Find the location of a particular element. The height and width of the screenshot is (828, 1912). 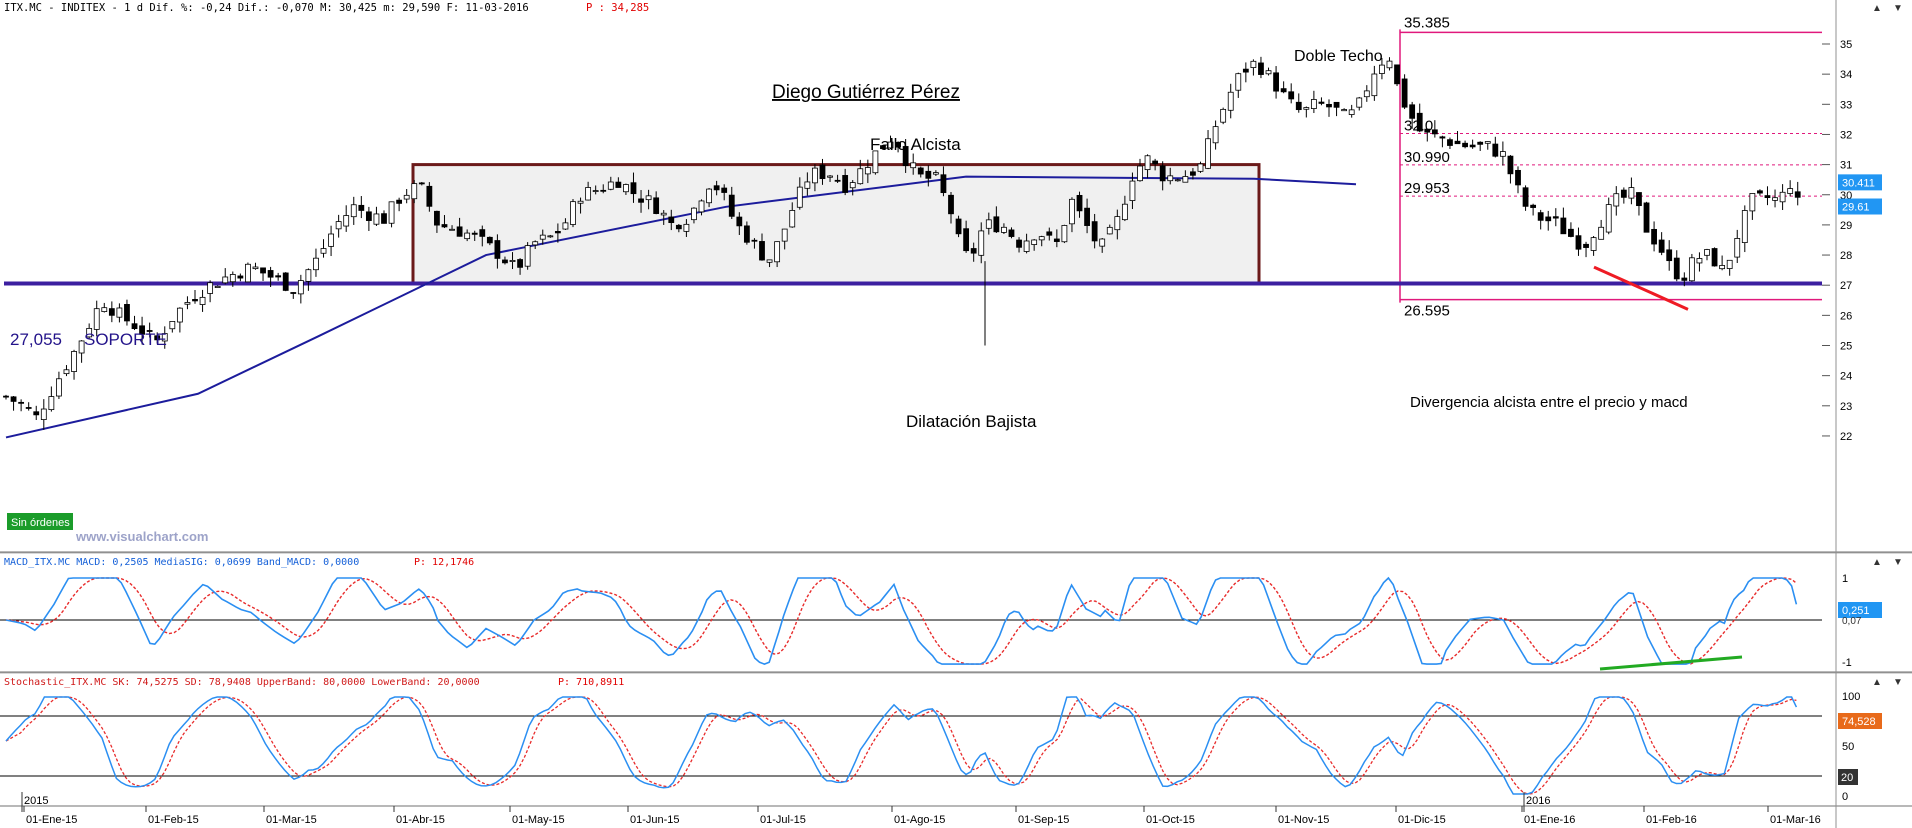

stoch-band-label: 20 is located at coordinates (1847, 778).